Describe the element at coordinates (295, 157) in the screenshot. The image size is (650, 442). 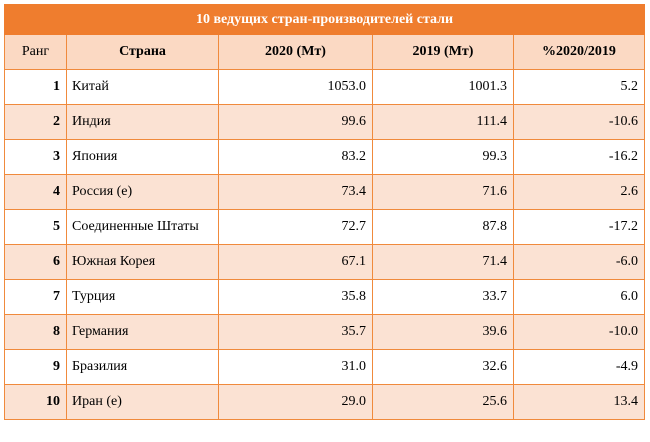
I see `value-2020-cell: 83.2` at that location.